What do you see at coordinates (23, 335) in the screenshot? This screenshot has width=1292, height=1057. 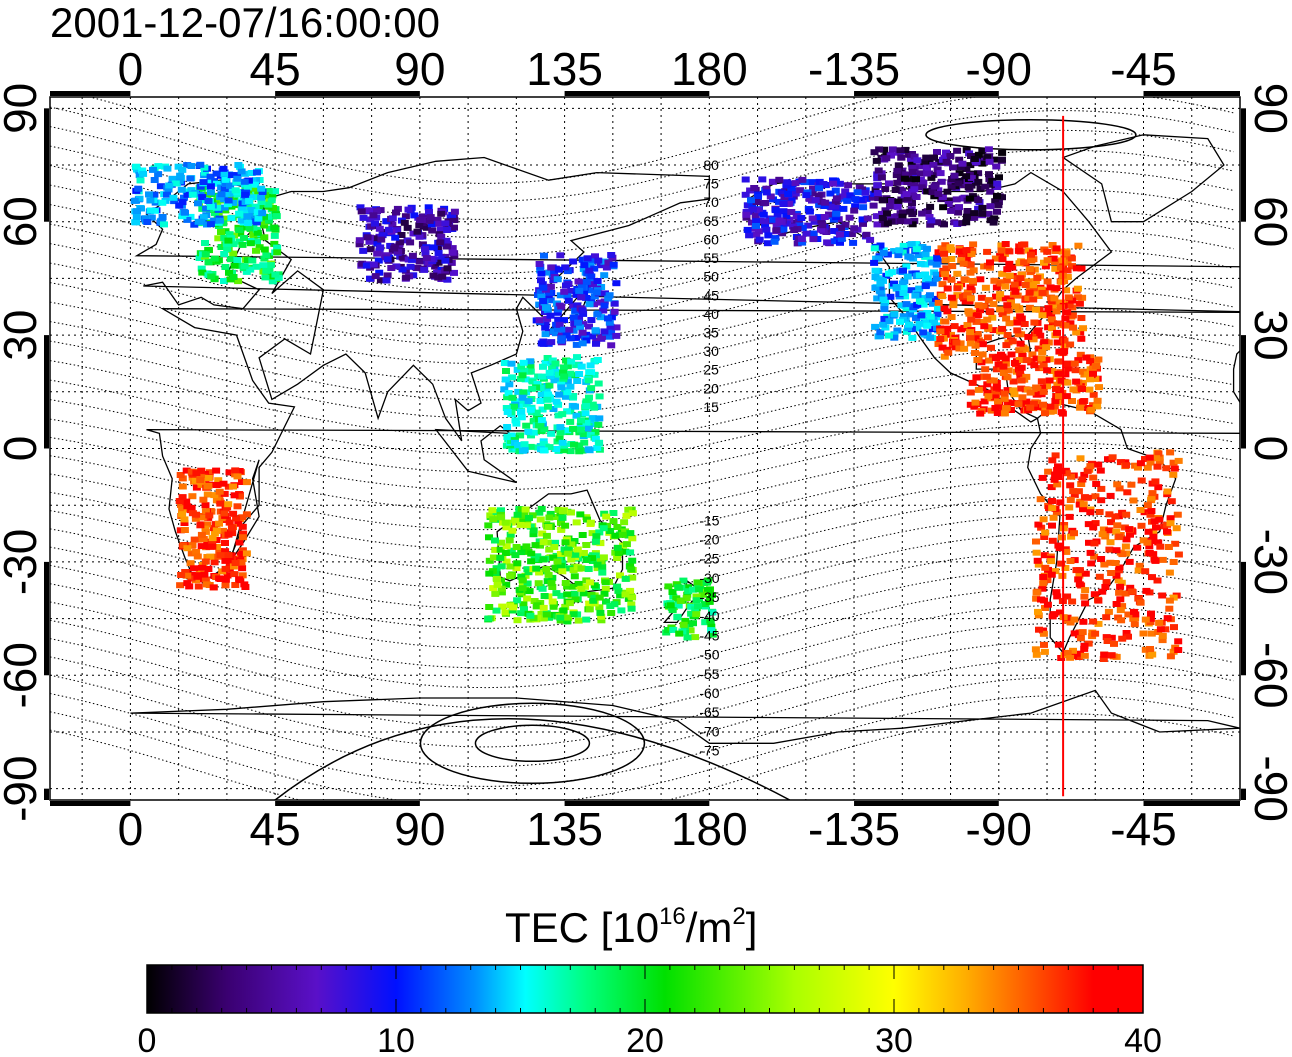 I see `lat-tick-label-left: 30` at bounding box center [23, 335].